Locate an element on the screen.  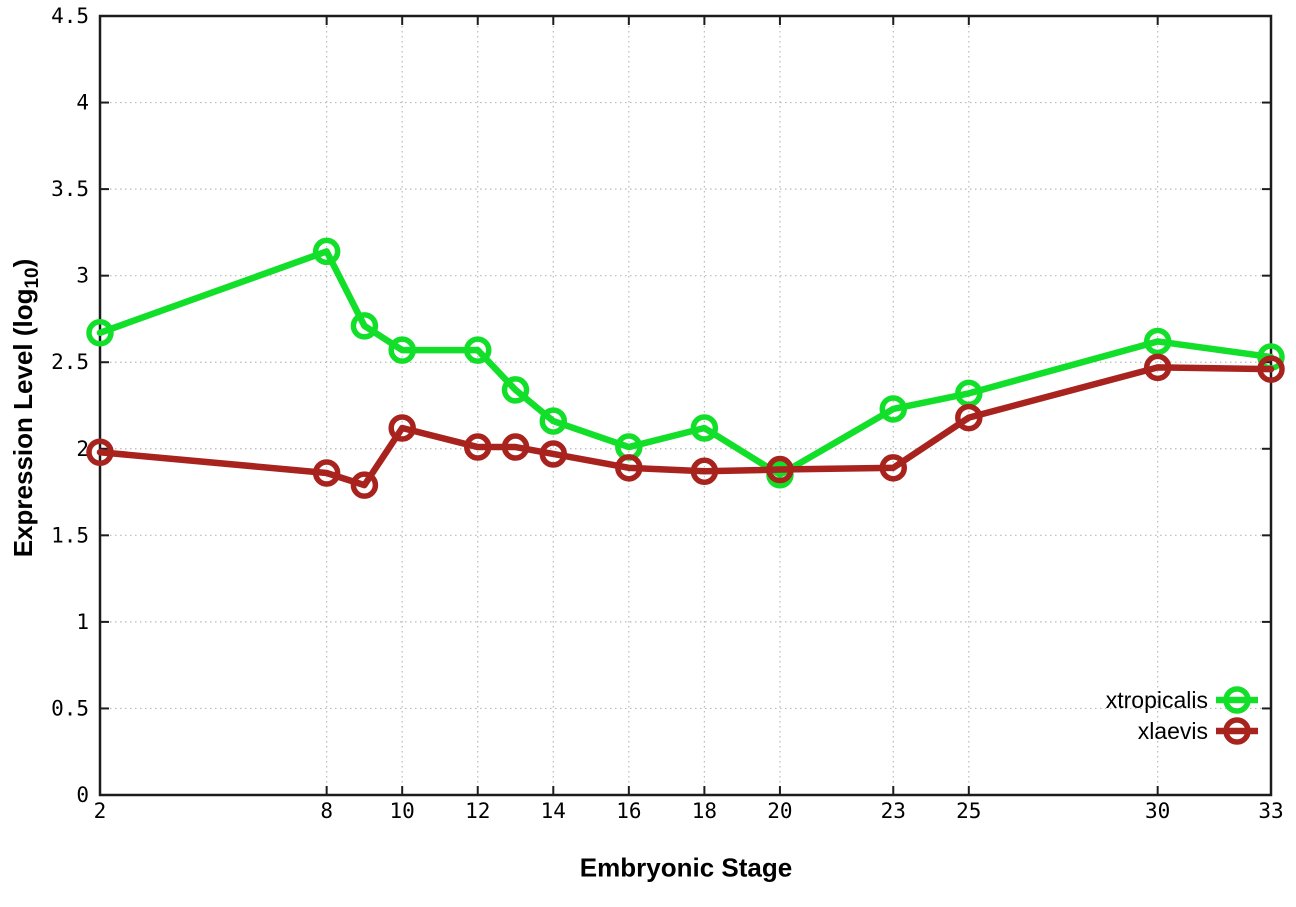
legend-label-xlaevis: xlaevis is located at coordinates (1173, 731).